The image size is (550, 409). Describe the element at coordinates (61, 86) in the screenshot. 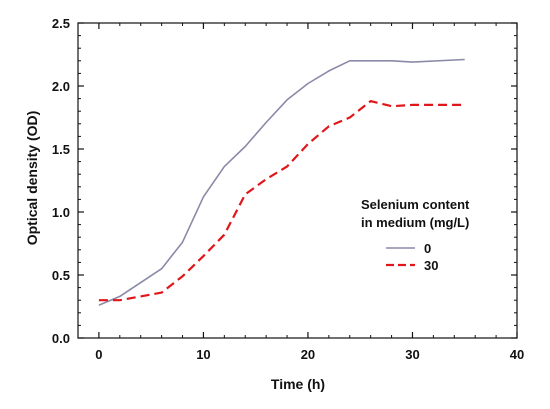

I see `y-tick-label: 2.0` at that location.